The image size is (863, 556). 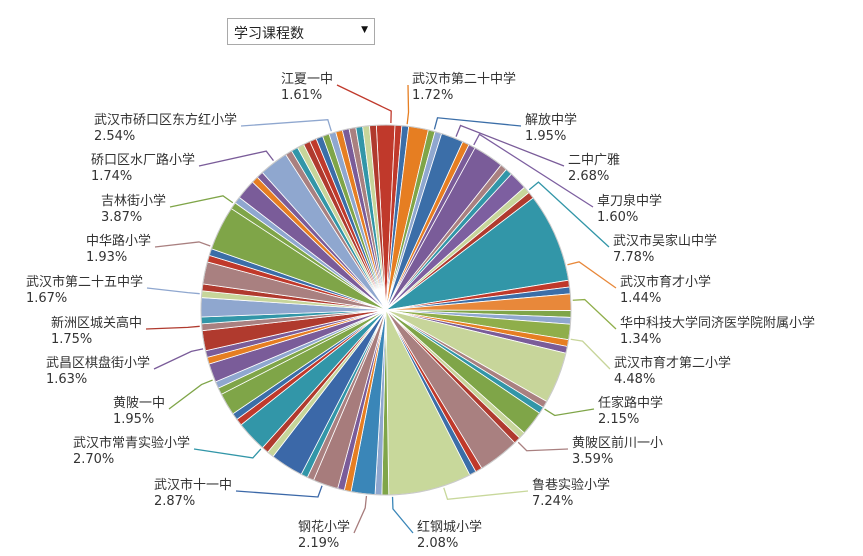 What do you see at coordinates (640, 339) in the screenshot?
I see `slice-label-value: 1.34%` at bounding box center [640, 339].